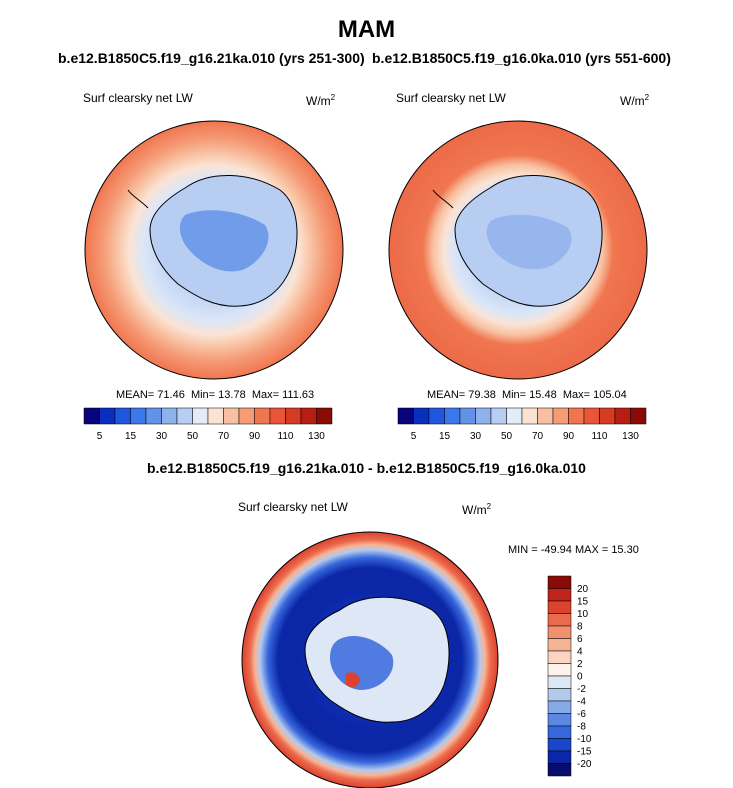 This screenshot has width=733, height=788. I want to click on right-colorbar-tick-label: 30, so click(476, 436).